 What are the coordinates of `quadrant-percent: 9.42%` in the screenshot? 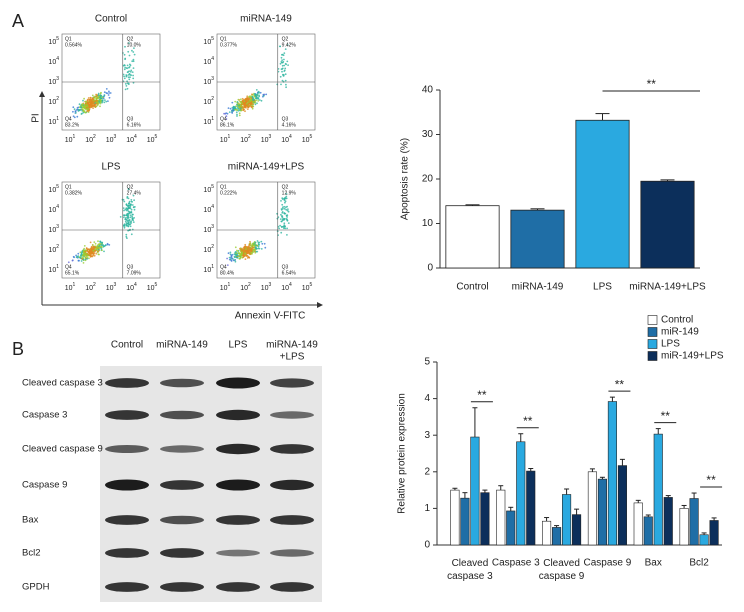 It's located at (289, 45).